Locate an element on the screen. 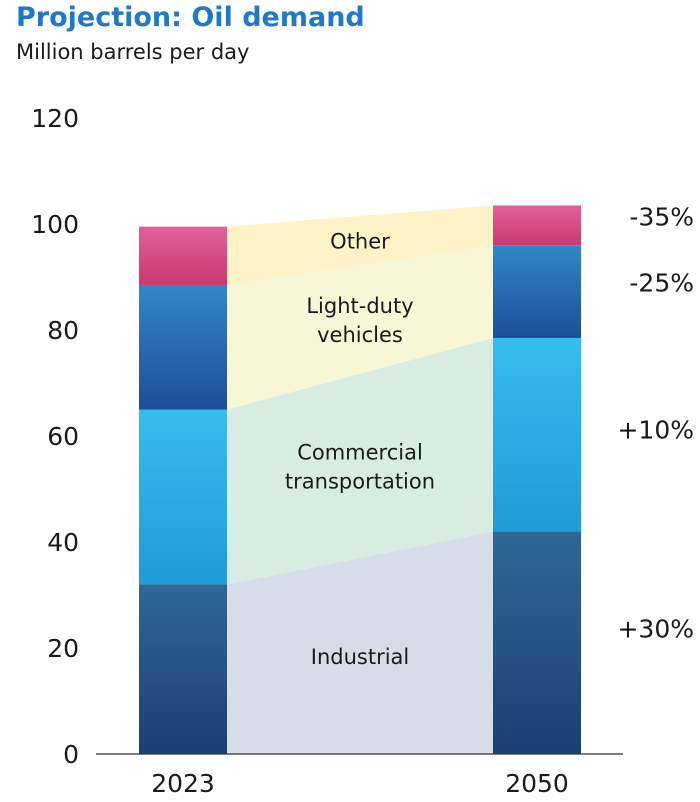  band-light-duty-vehicles is located at coordinates (360, 327).